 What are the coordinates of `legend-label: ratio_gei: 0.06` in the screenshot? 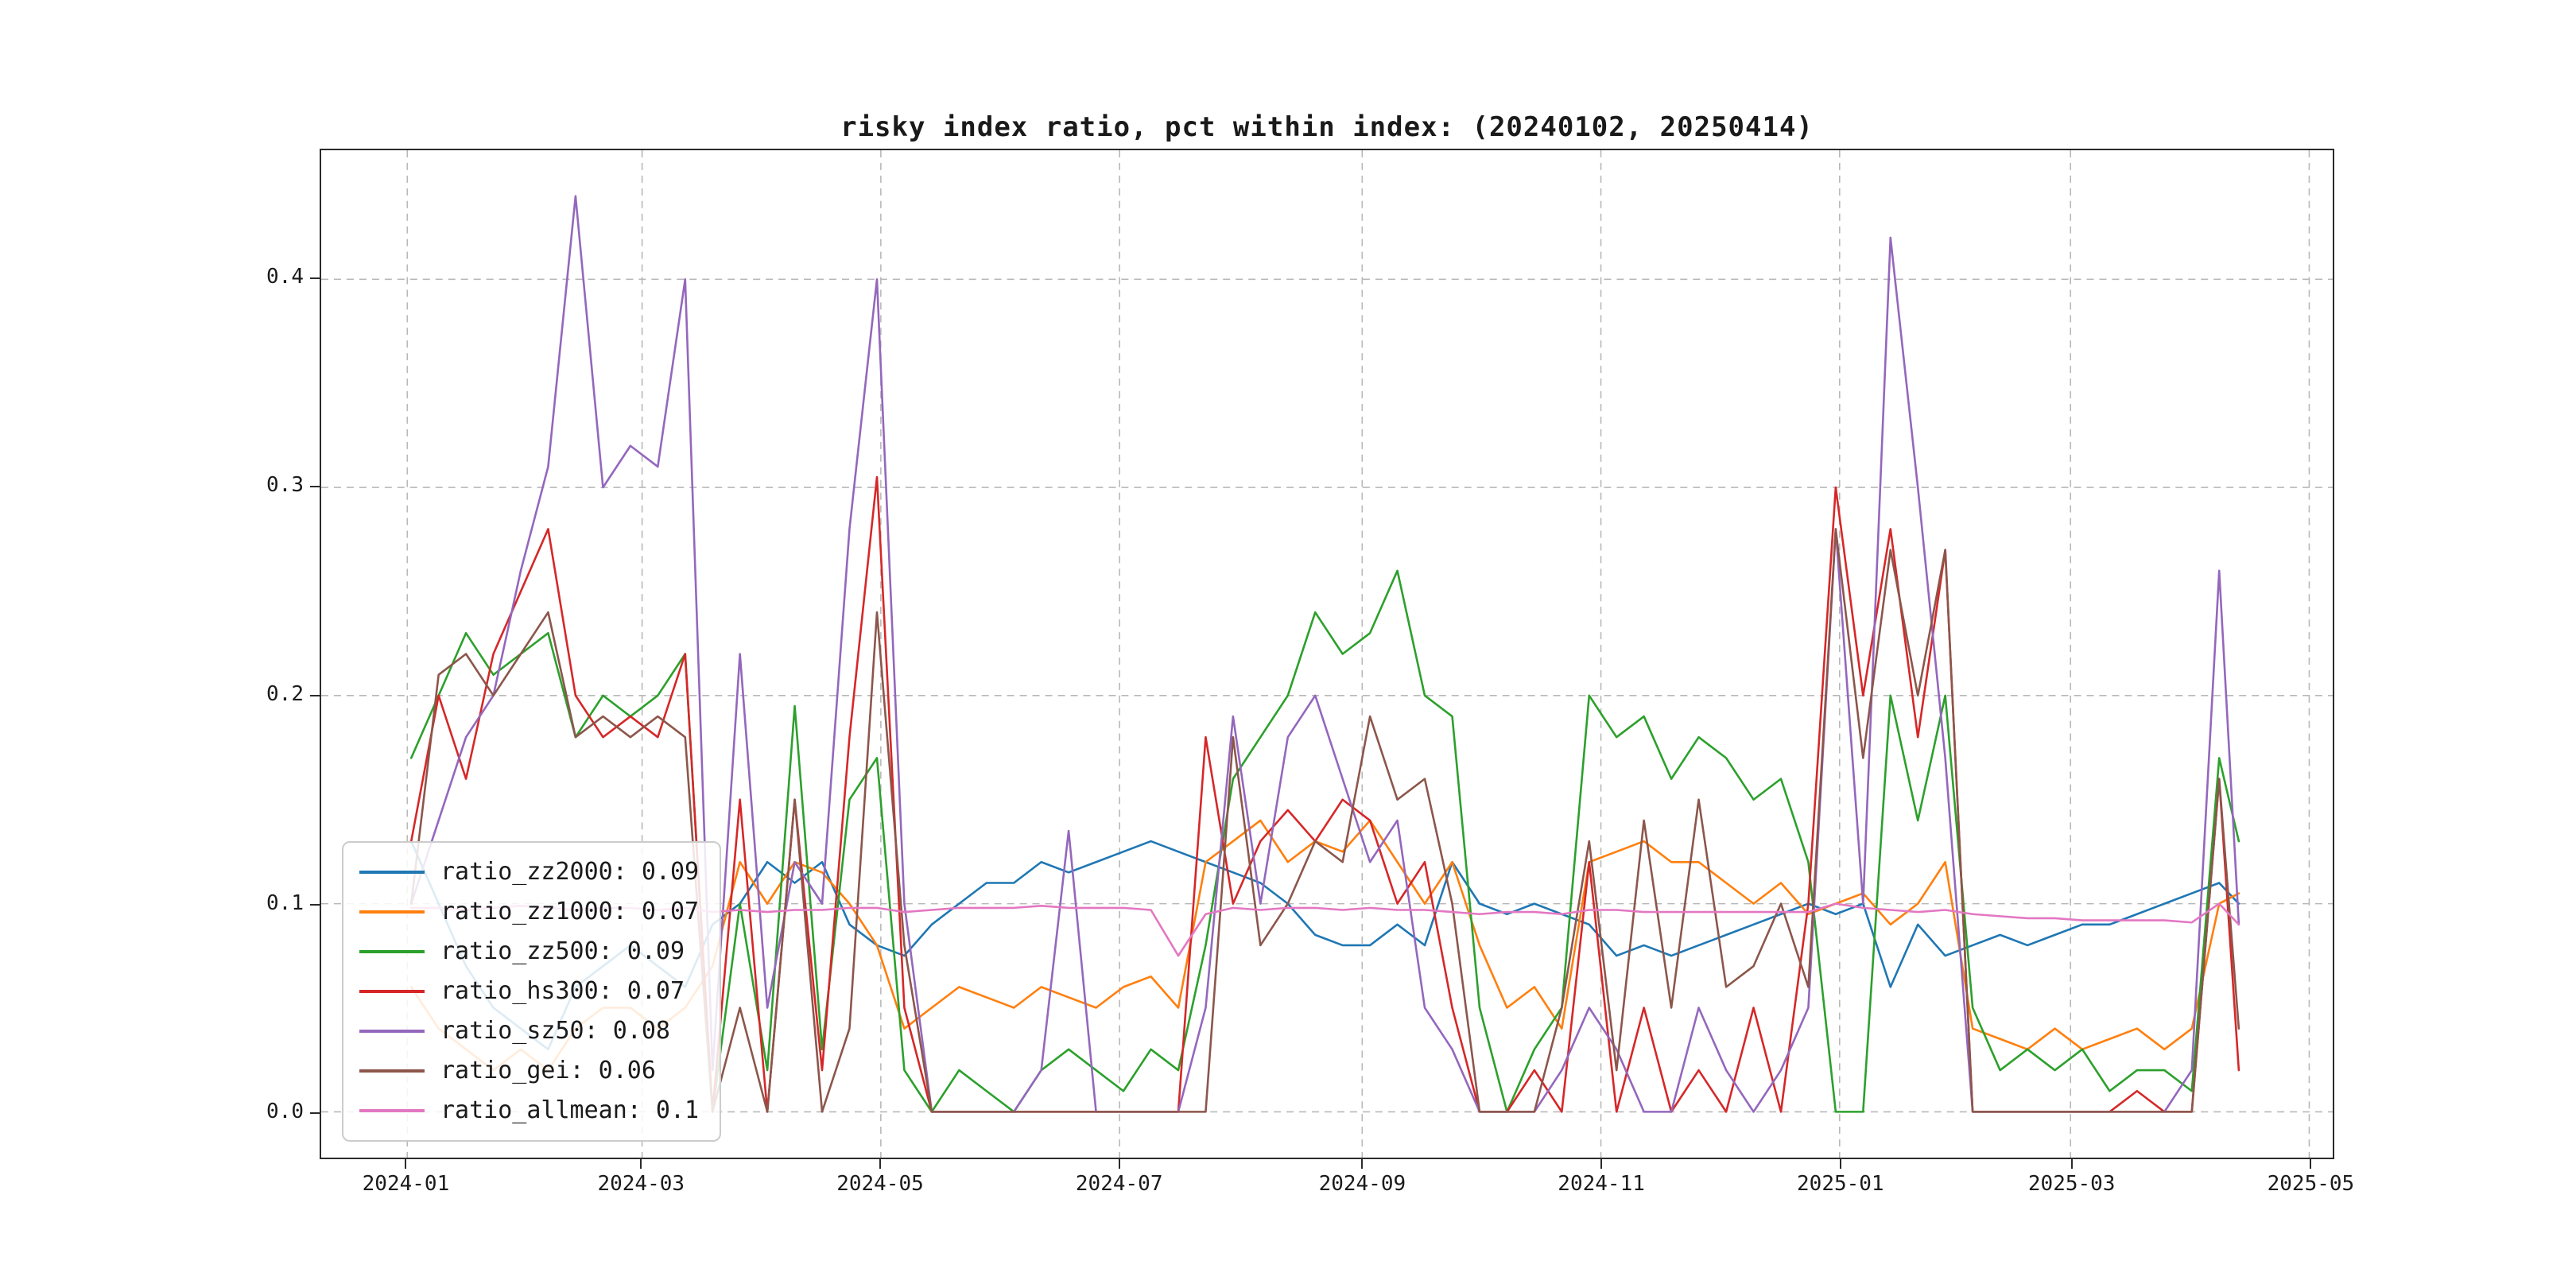 It's located at (548, 1070).